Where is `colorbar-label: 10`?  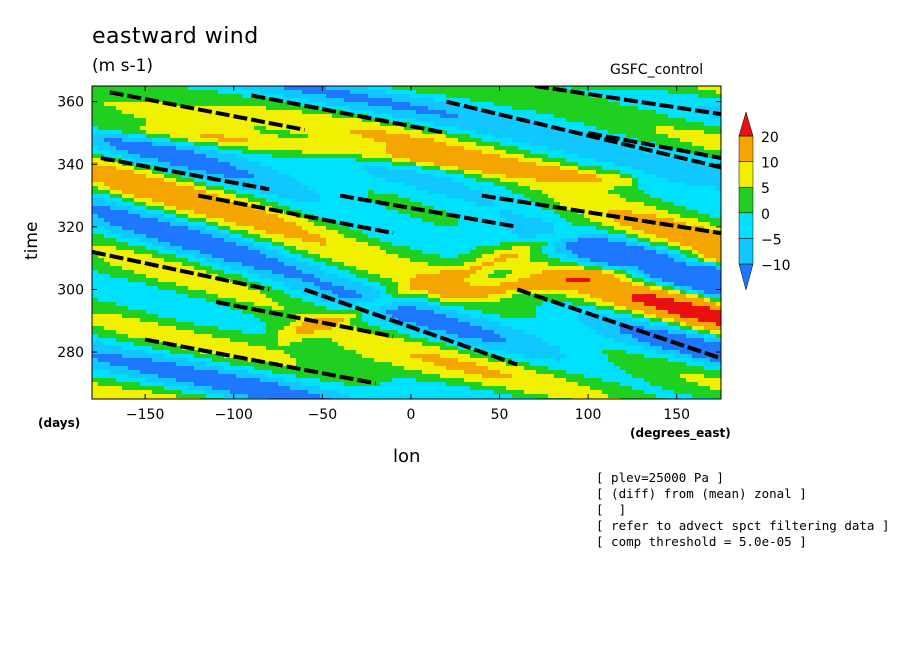
colorbar-label: 10 is located at coordinates (770, 164).